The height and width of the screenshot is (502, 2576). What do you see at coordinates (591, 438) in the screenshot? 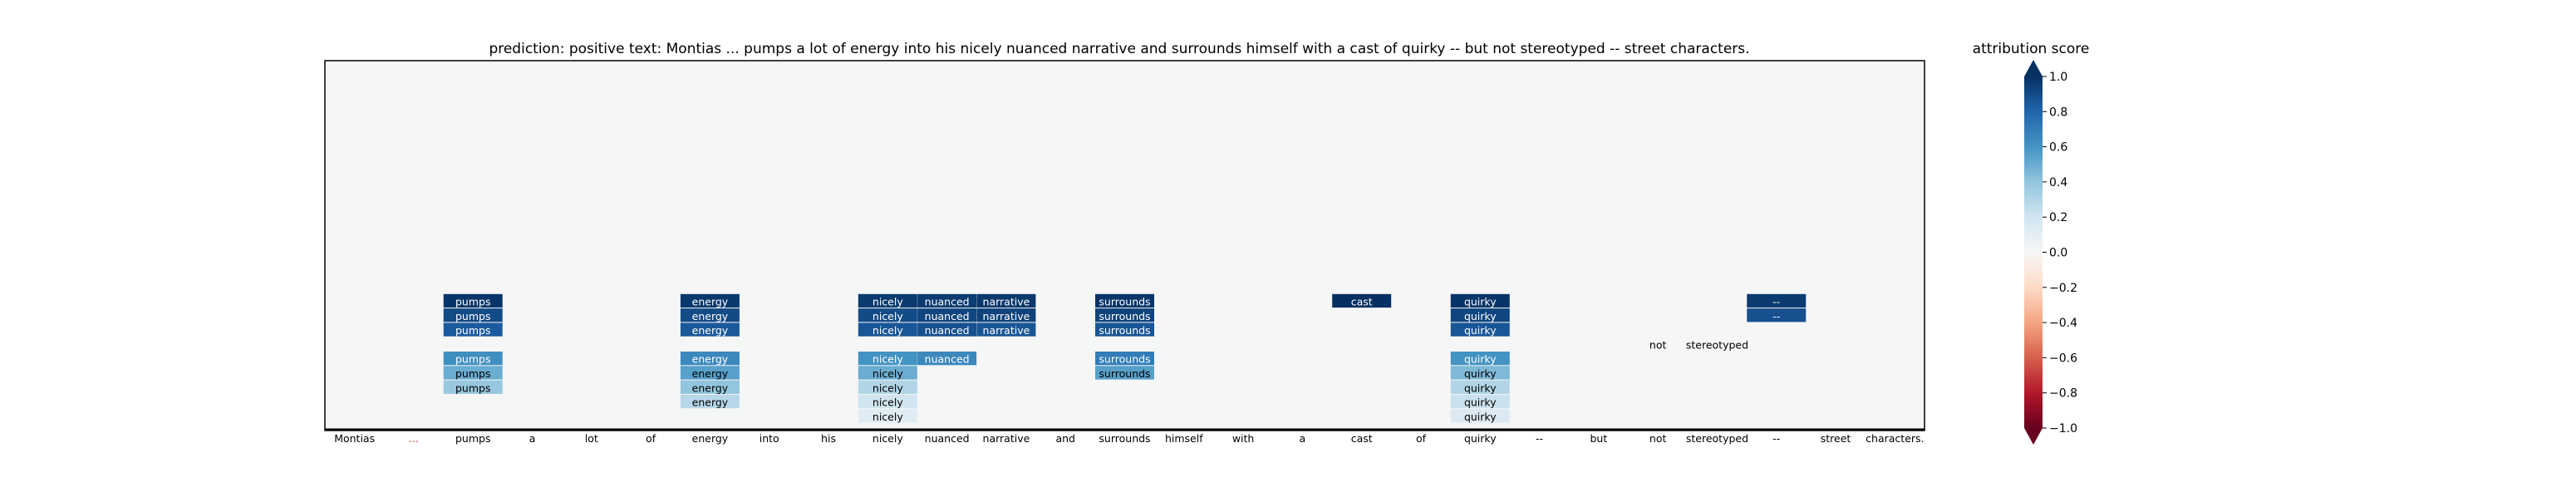
I see `x-tick-label: lot` at bounding box center [591, 438].